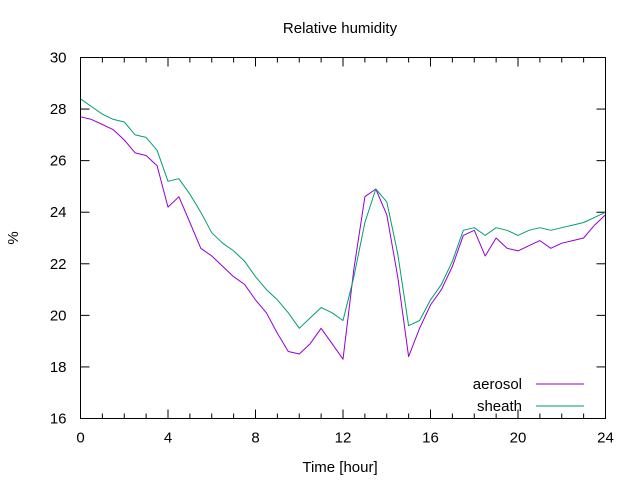  Describe the element at coordinates (58, 264) in the screenshot. I see `y-tick-label: 22` at that location.